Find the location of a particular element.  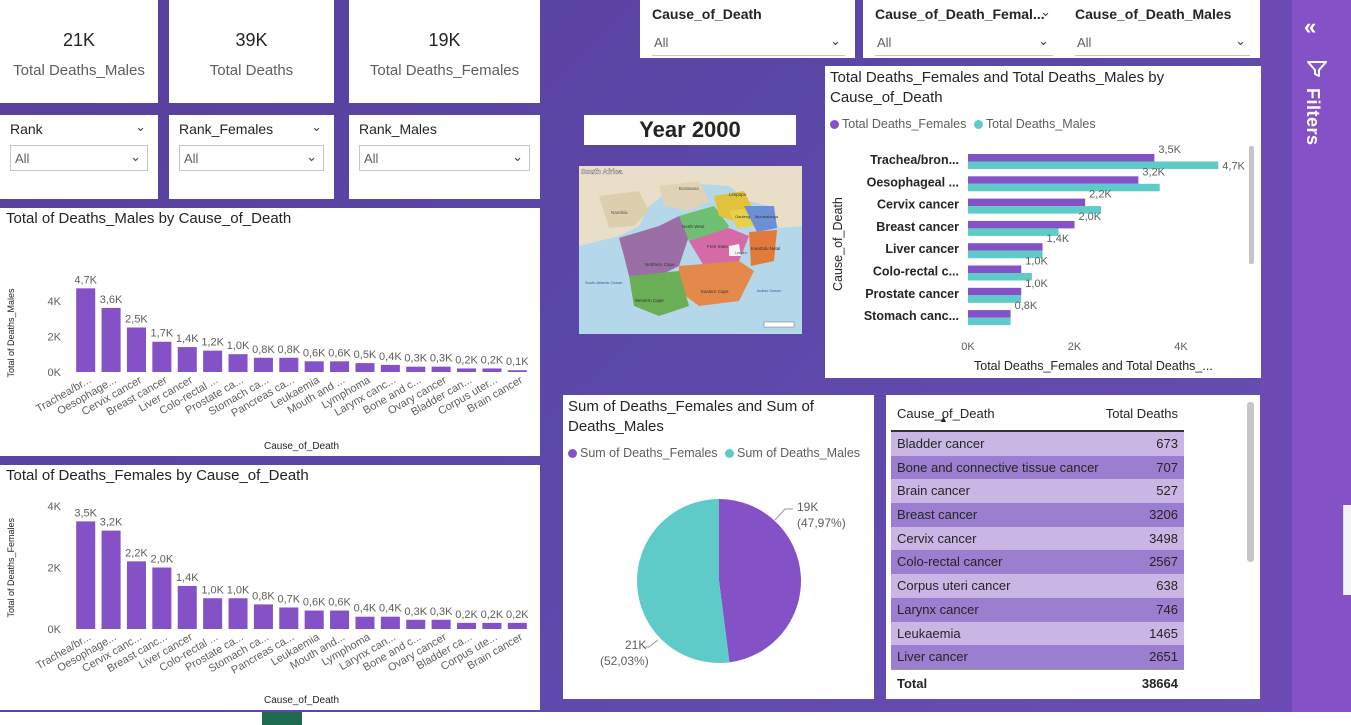

slicer-rank-females: Rank_Females ⌄ All ⌄ is located at coordinates (251, 157).